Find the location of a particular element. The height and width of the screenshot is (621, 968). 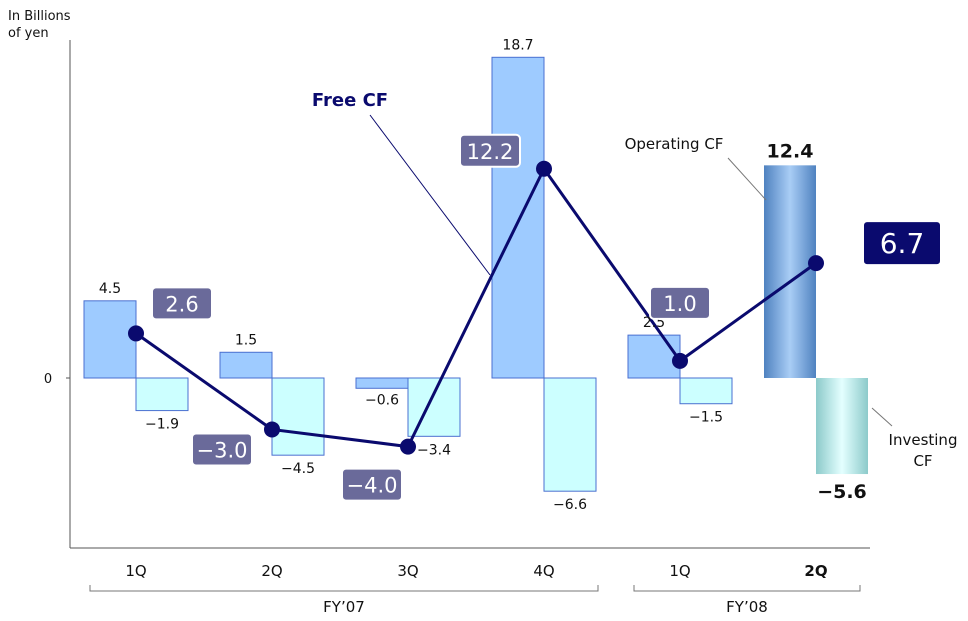

investing-cf-value: −4.5 is located at coordinates (298, 469).